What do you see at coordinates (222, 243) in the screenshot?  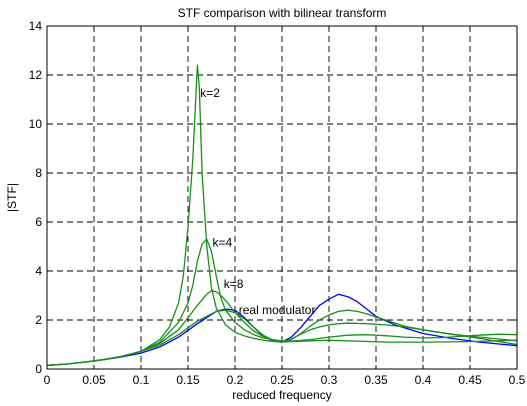 I see `series-annotation: k=4` at bounding box center [222, 243].